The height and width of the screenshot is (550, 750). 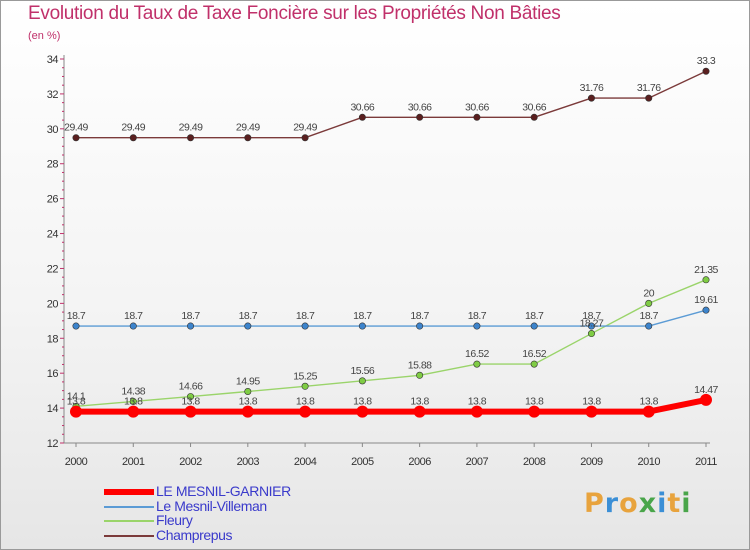 What do you see at coordinates (534, 462) in the screenshot?
I see `x-tick-label: 2008` at bounding box center [534, 462].